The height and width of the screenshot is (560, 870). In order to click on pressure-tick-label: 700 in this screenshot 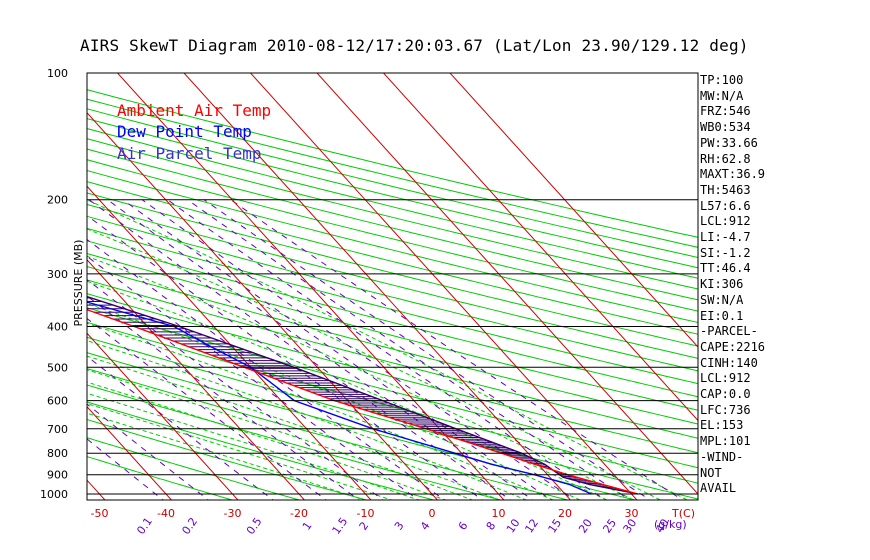, I will do `click(57, 429)`.